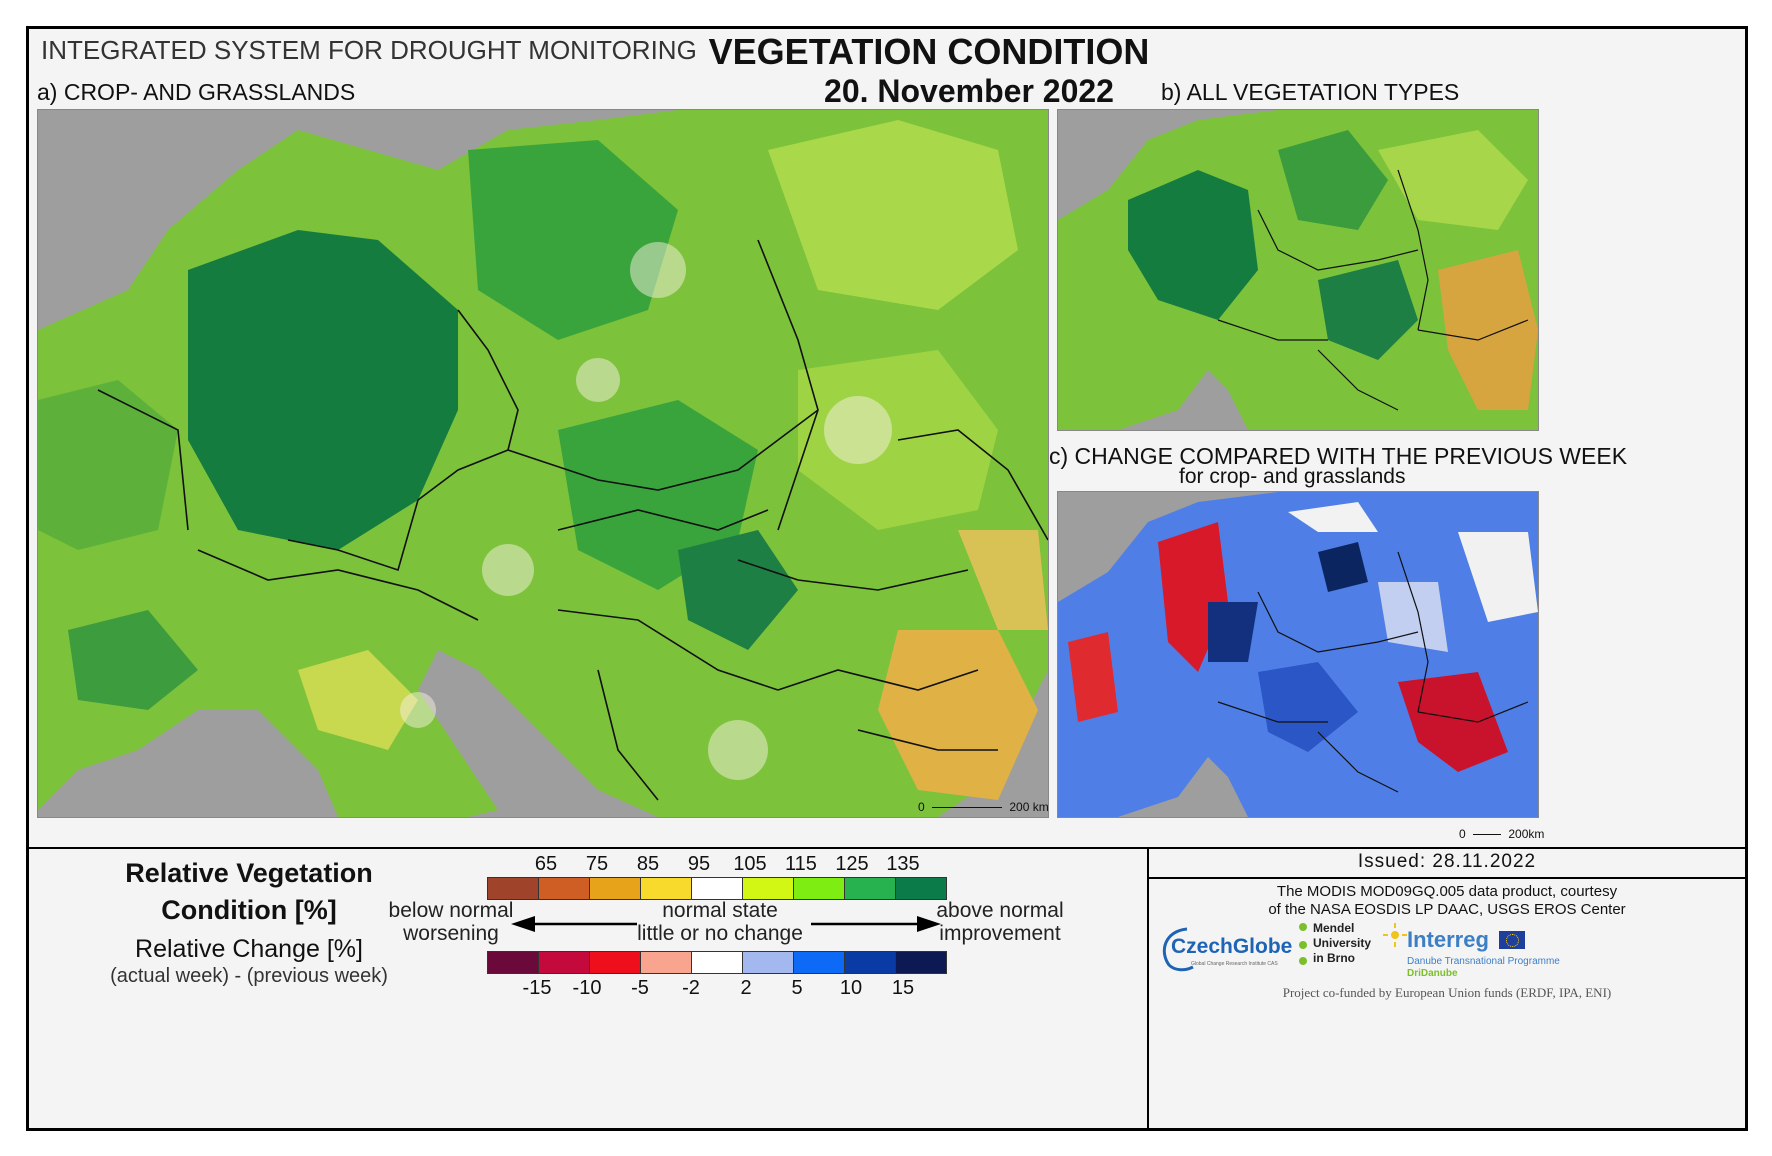  I want to click on czechglobe-text: CzechGlobe, so click(1232, 946).